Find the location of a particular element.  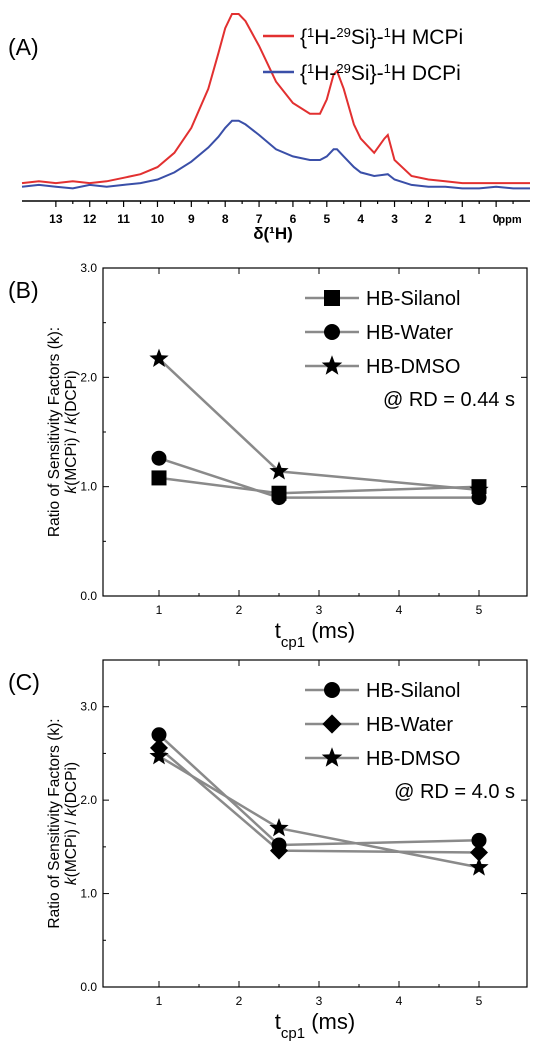

x-tick-label: 9 is located at coordinates (191, 219).